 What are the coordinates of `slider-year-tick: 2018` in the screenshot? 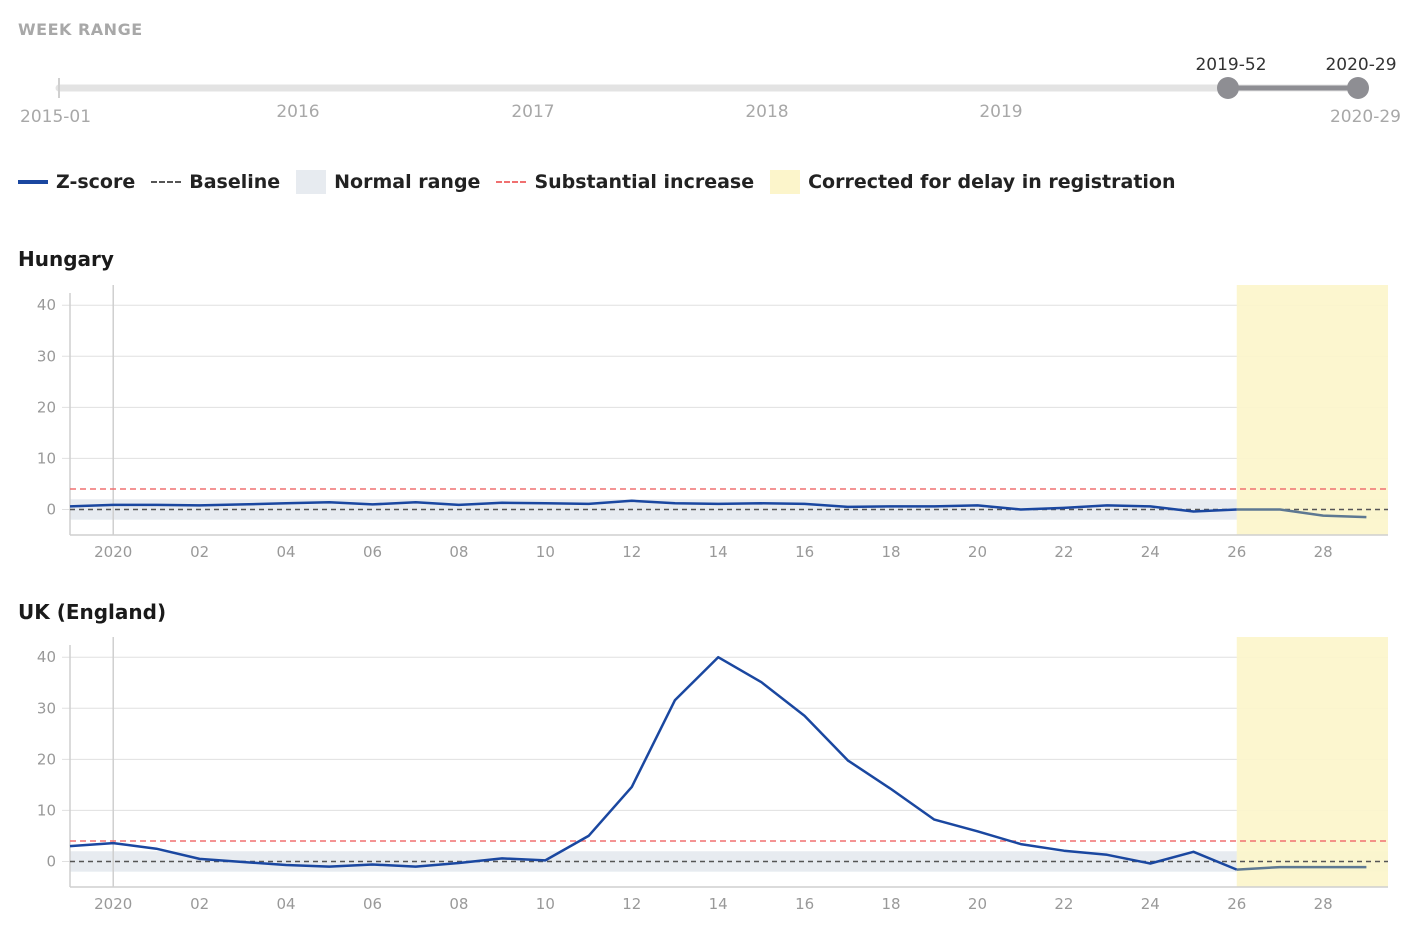 It's located at (766, 112).